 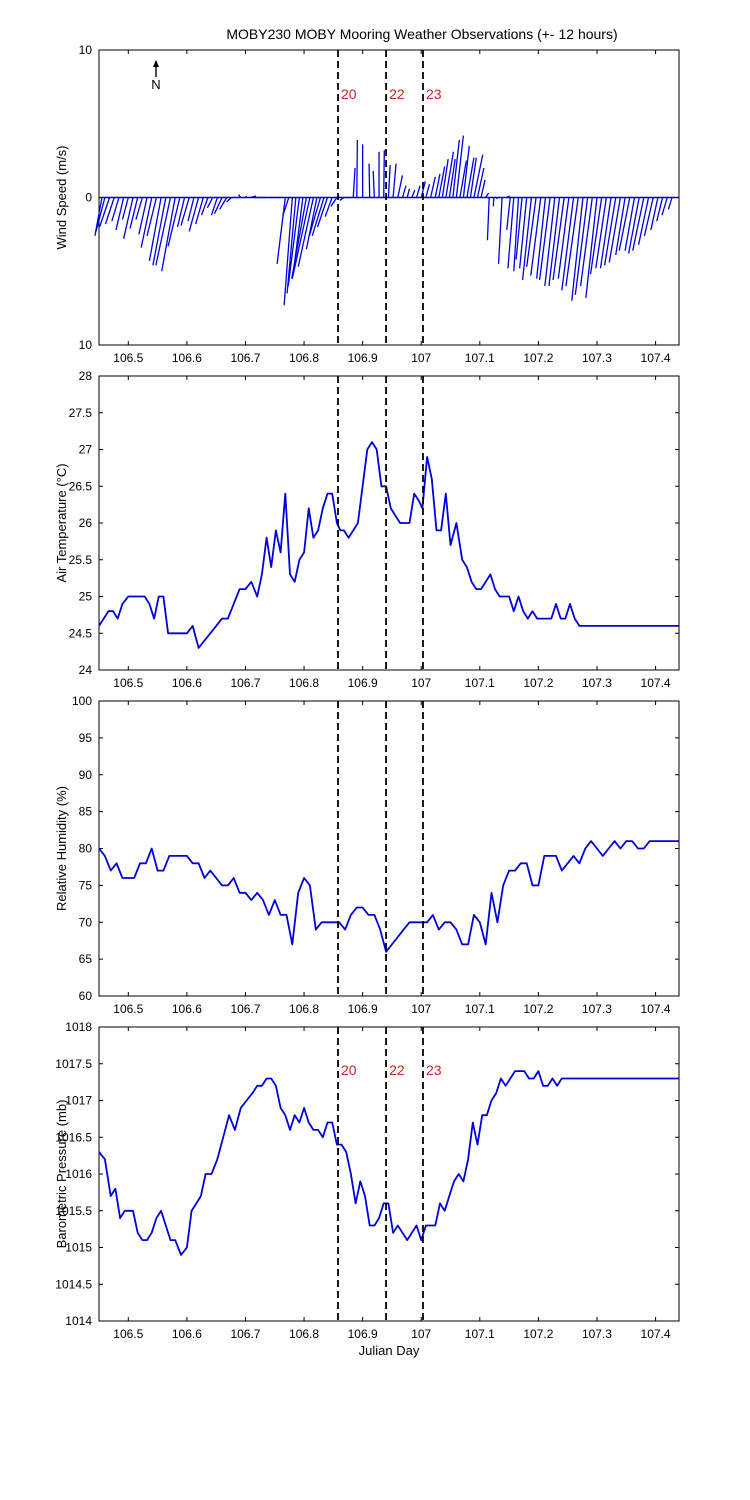 What do you see at coordinates (397, 1070) in the screenshot?
I see `marker-label: 22` at bounding box center [397, 1070].